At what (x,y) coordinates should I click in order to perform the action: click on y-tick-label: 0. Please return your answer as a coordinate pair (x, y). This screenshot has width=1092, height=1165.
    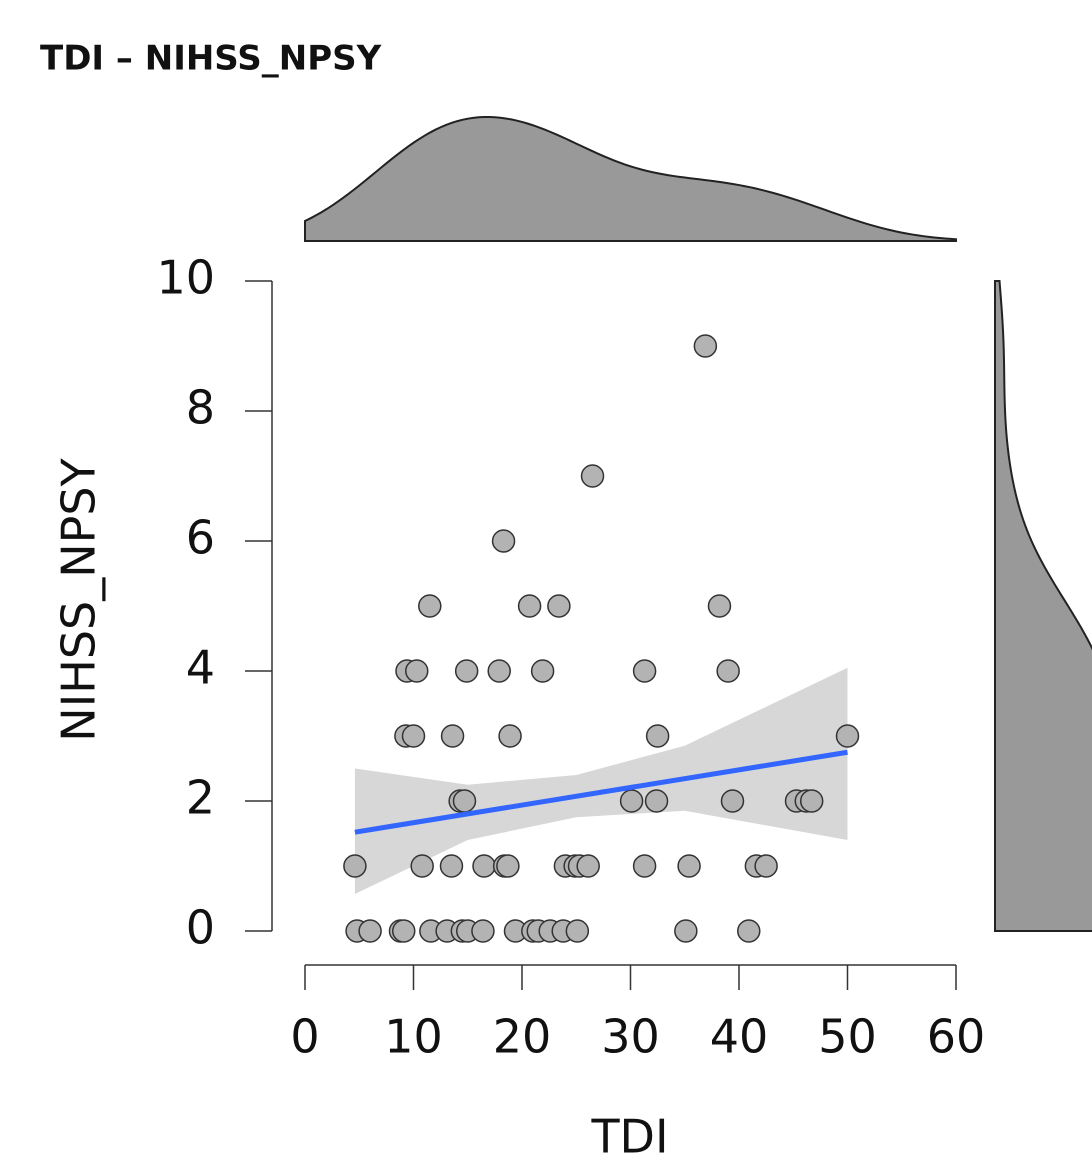
    Looking at the image, I should click on (200, 928).